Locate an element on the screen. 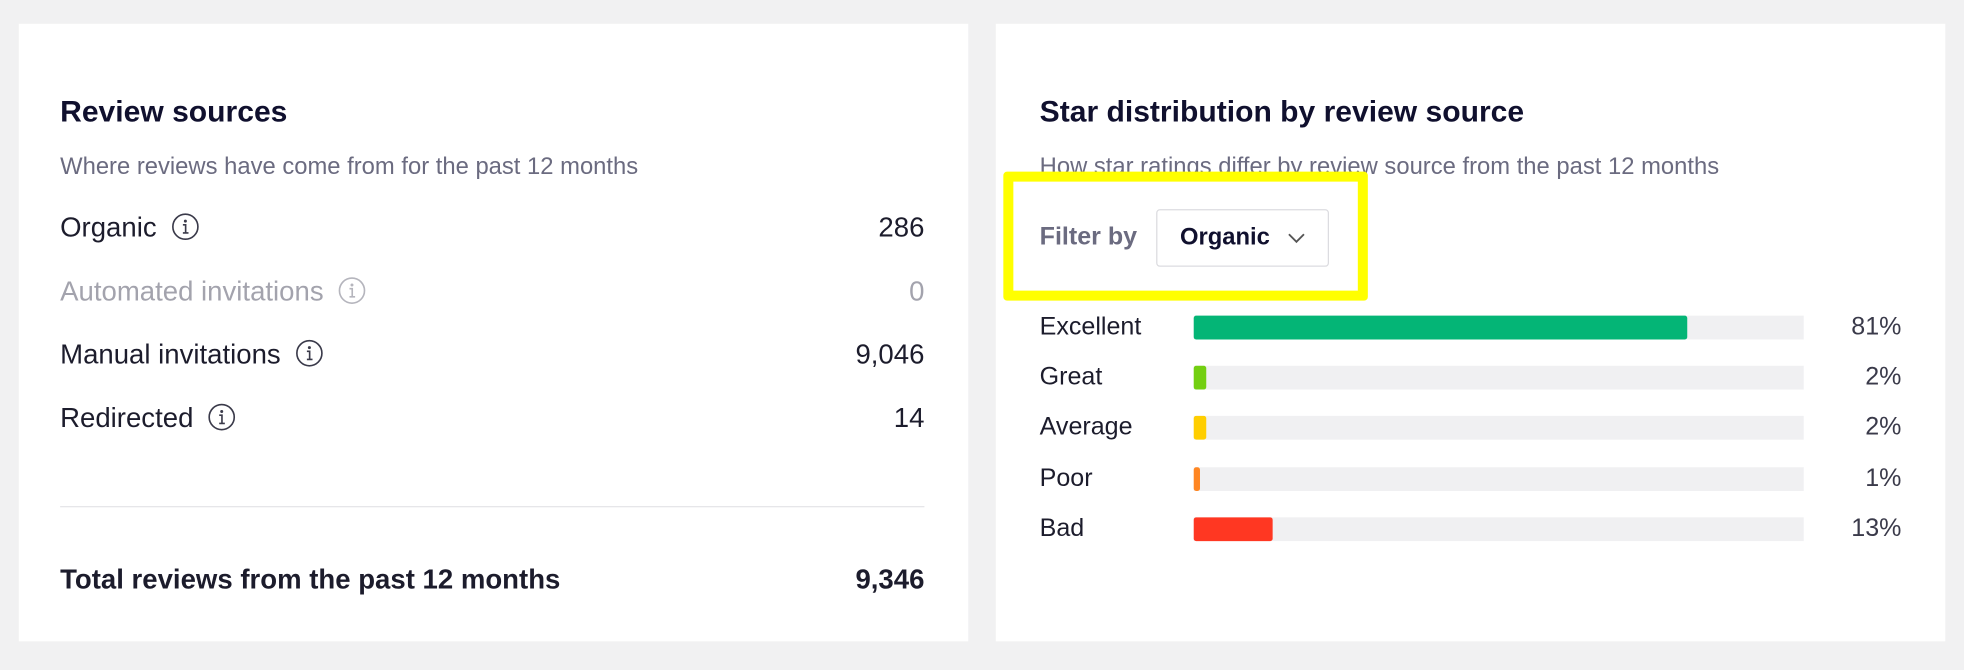 The width and height of the screenshot is (1964, 670). value-label: 81% is located at coordinates (1876, 327).